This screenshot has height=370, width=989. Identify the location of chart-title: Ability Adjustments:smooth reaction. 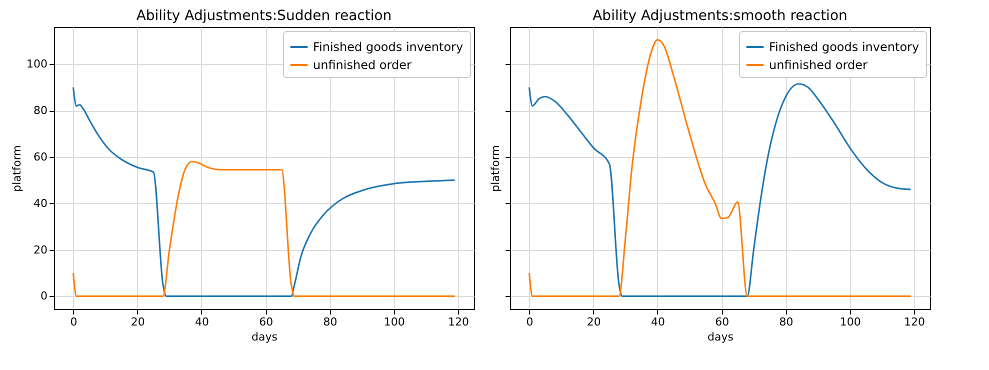
(720, 16).